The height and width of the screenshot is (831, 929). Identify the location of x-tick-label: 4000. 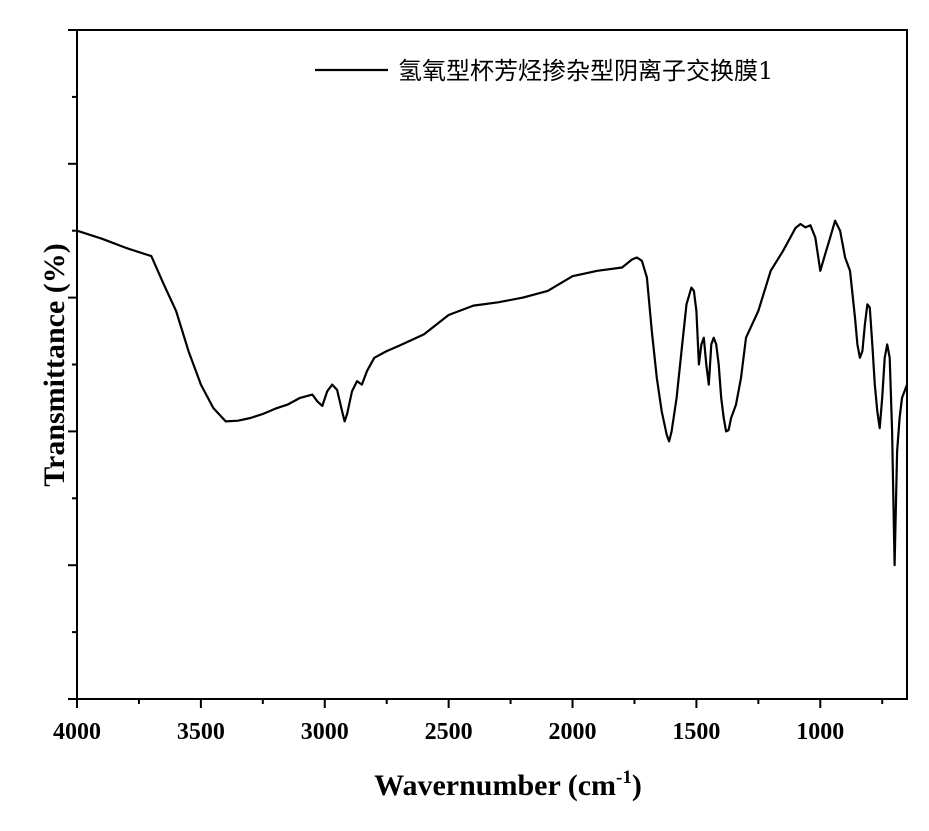
(77, 732).